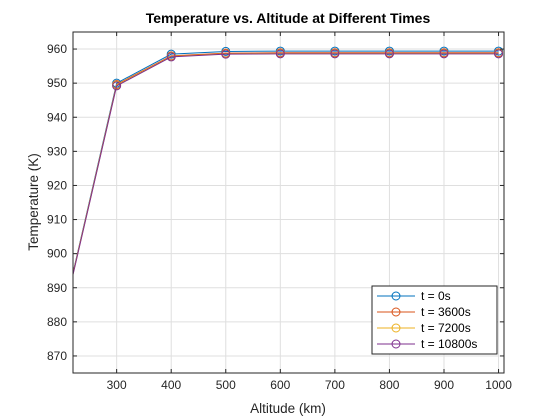 The height and width of the screenshot is (420, 560). I want to click on y-tick-label: 870, so click(57, 356).